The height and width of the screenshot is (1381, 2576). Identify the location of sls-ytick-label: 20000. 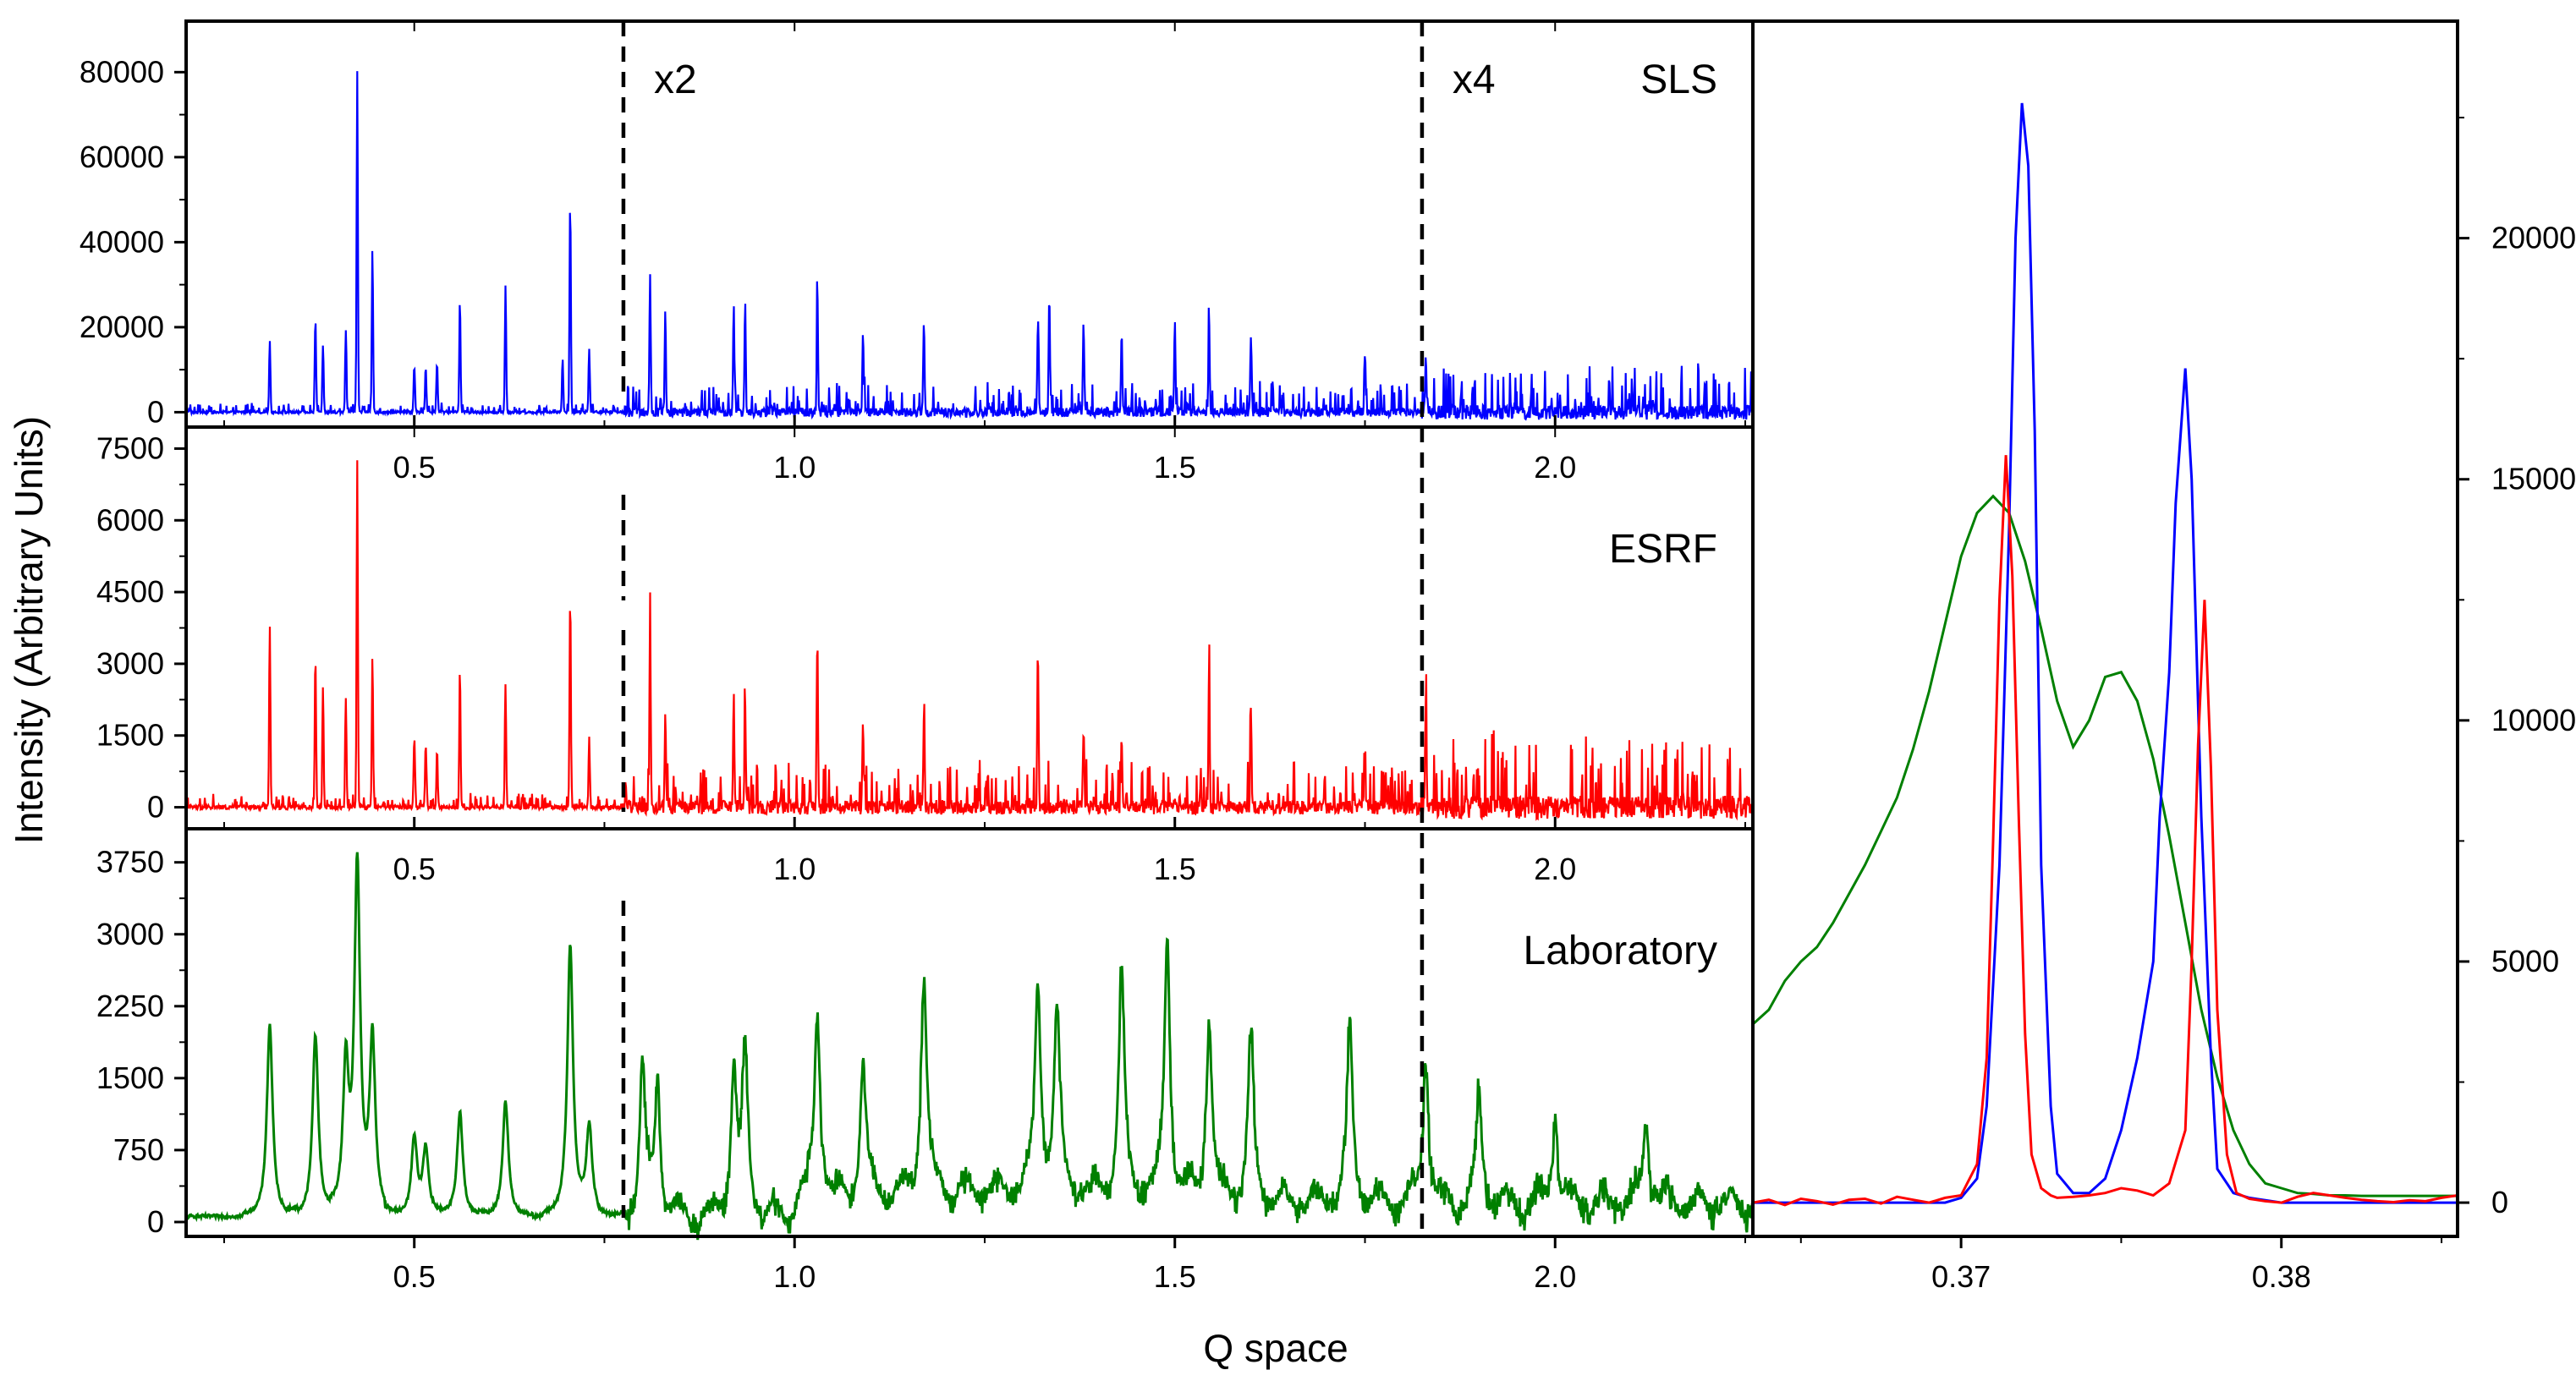
(122, 327).